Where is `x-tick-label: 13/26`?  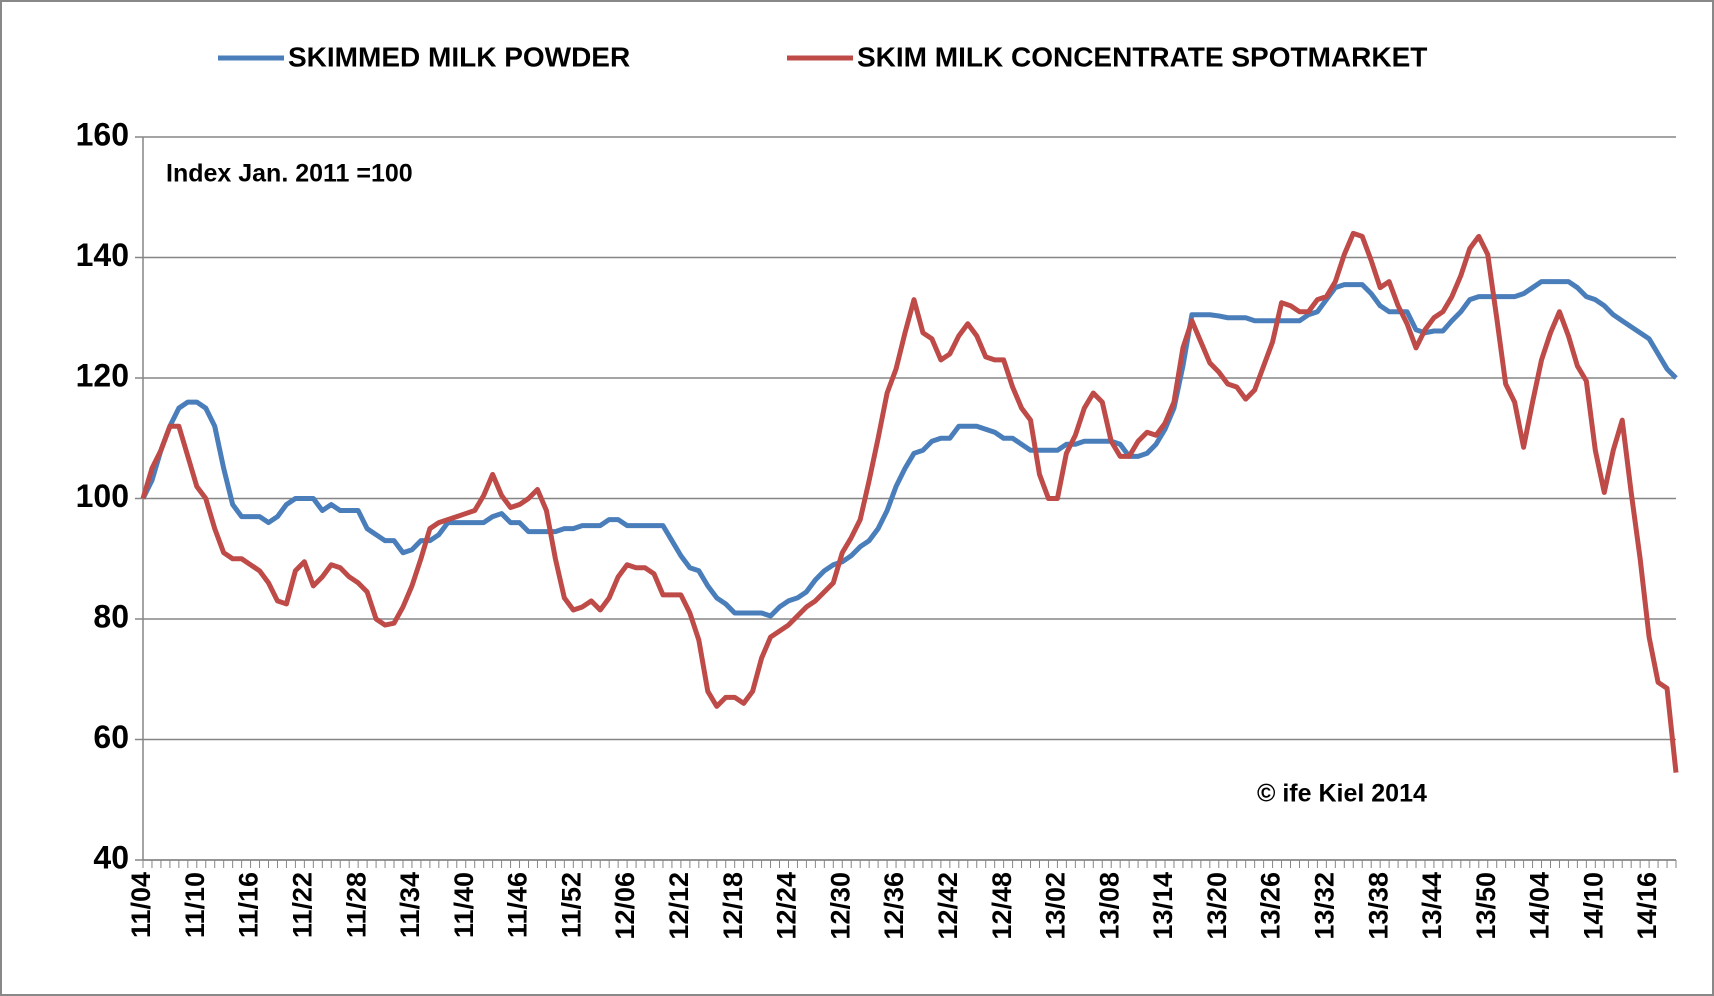
x-tick-label: 13/26 is located at coordinates (1271, 906).